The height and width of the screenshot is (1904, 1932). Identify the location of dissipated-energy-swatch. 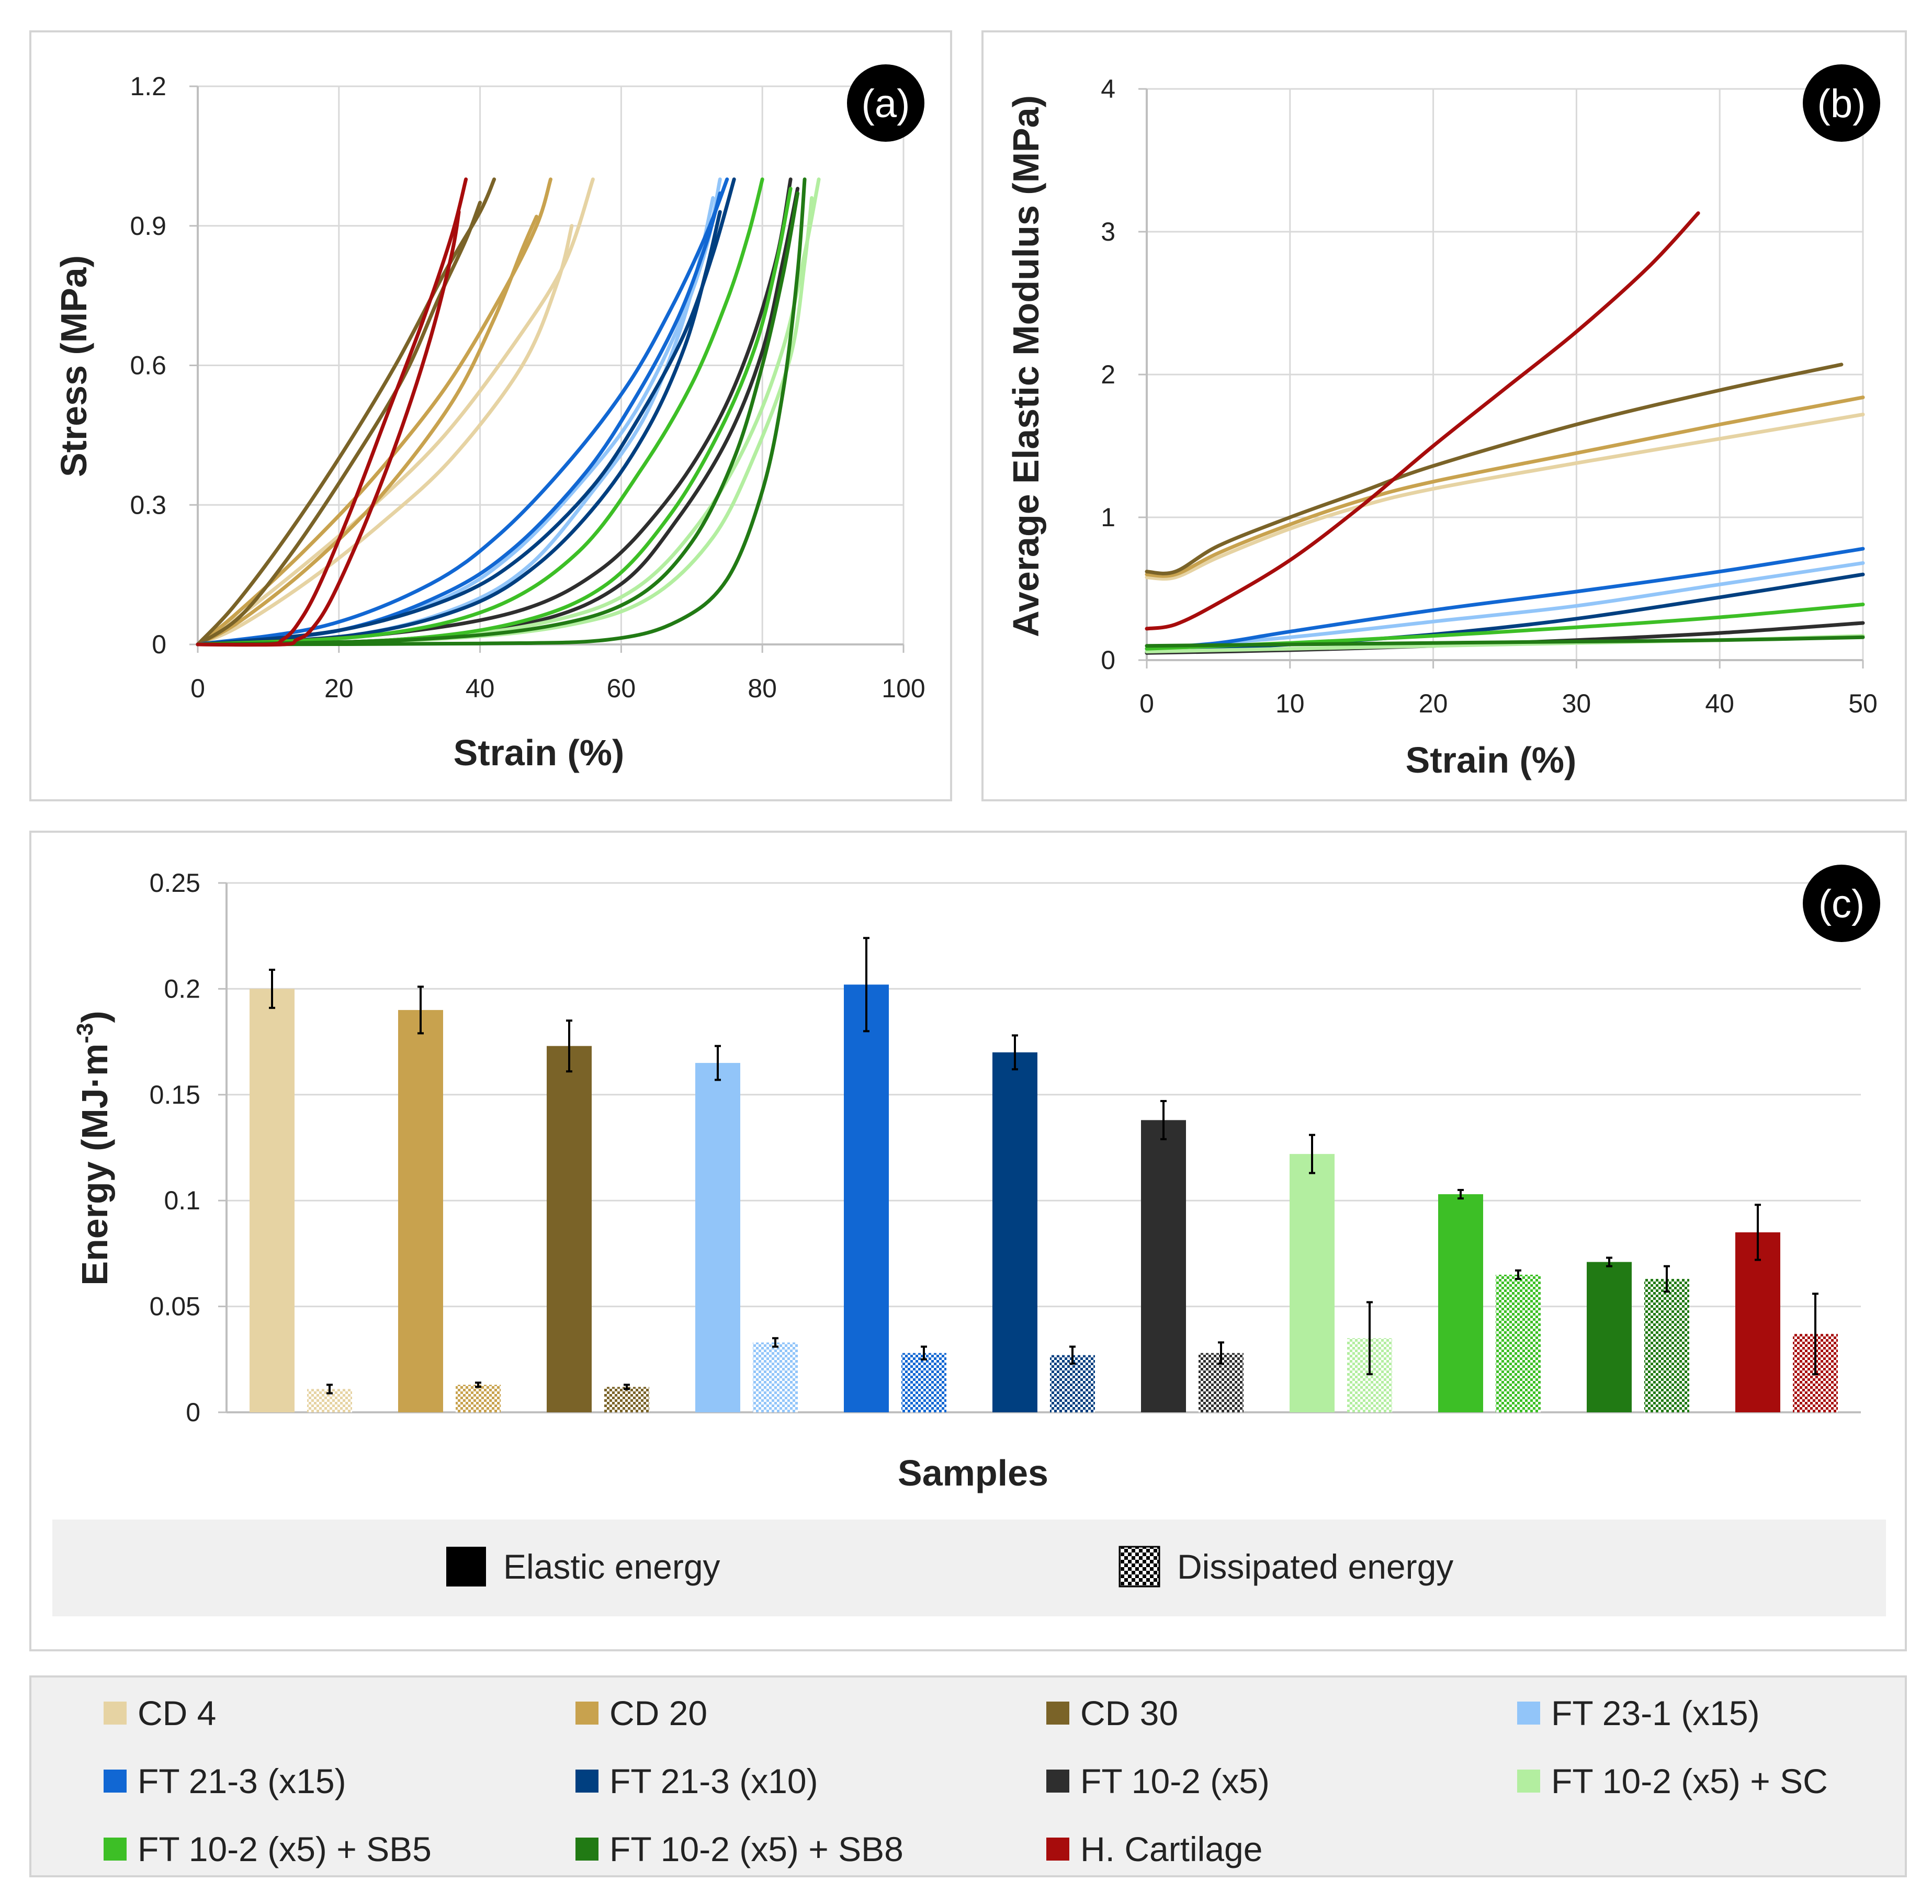
(1139, 1567).